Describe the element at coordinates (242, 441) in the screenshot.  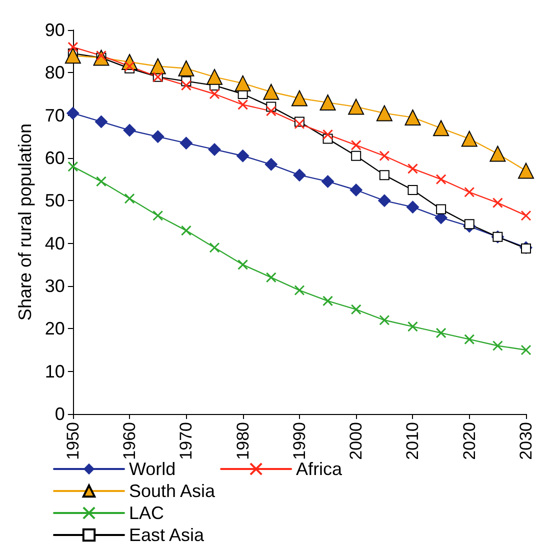
I see `x-tick-label: 1980` at that location.